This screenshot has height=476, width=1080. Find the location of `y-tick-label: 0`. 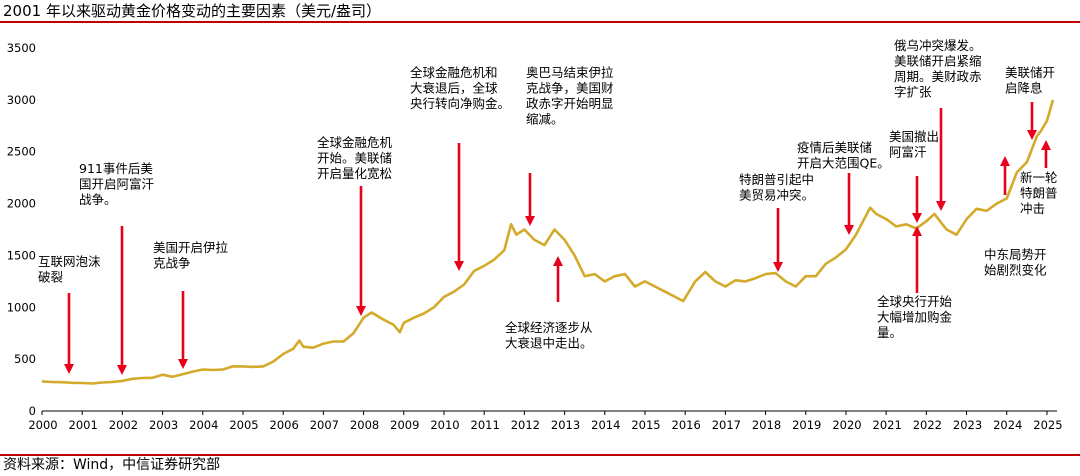

y-tick-label: 0 is located at coordinates (32, 411).